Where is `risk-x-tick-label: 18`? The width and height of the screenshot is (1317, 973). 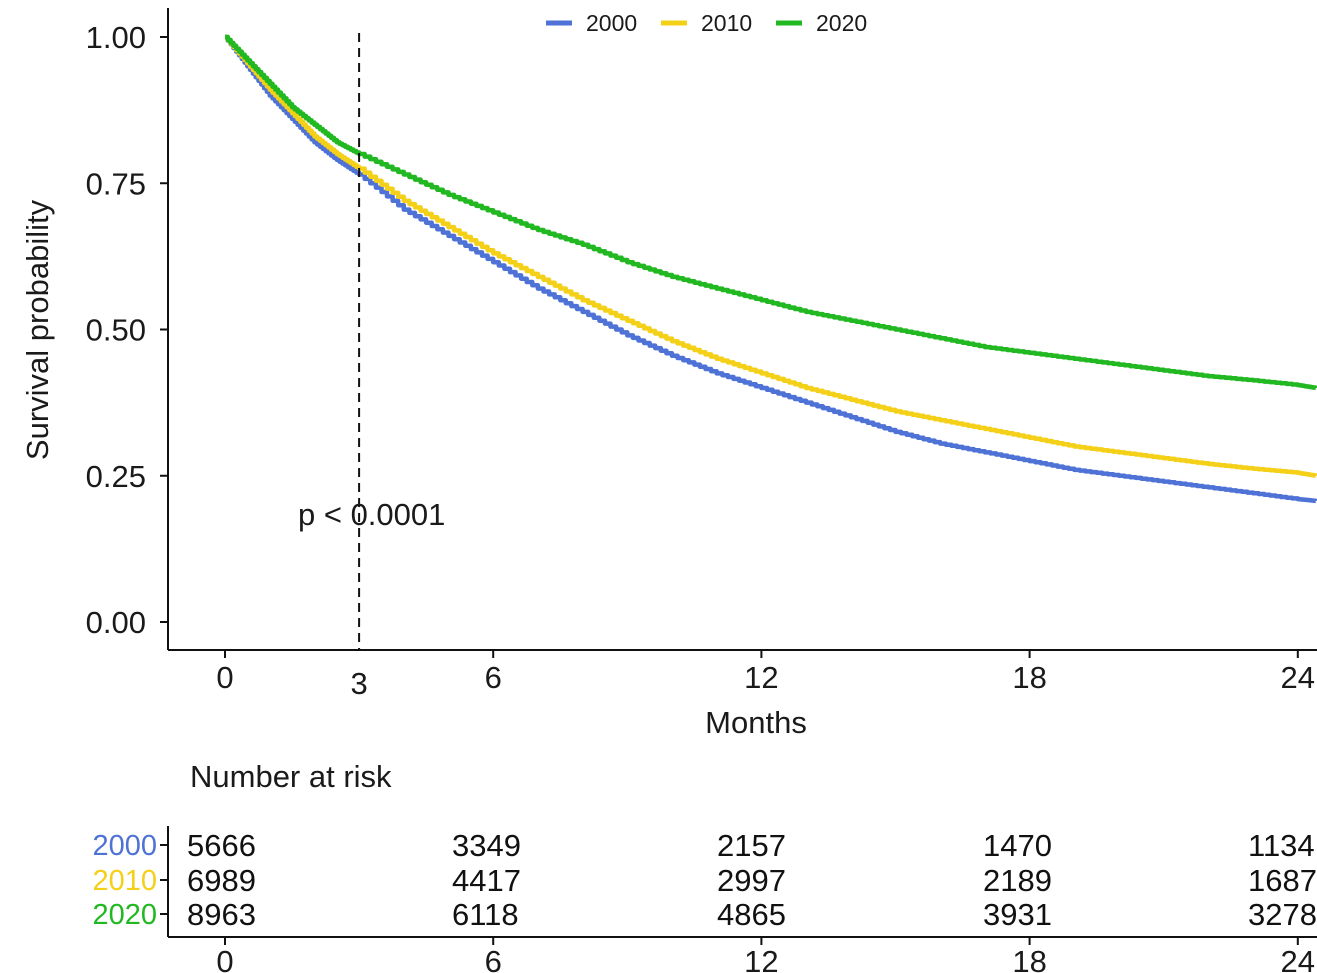
risk-x-tick-label: 18 is located at coordinates (1029, 958).